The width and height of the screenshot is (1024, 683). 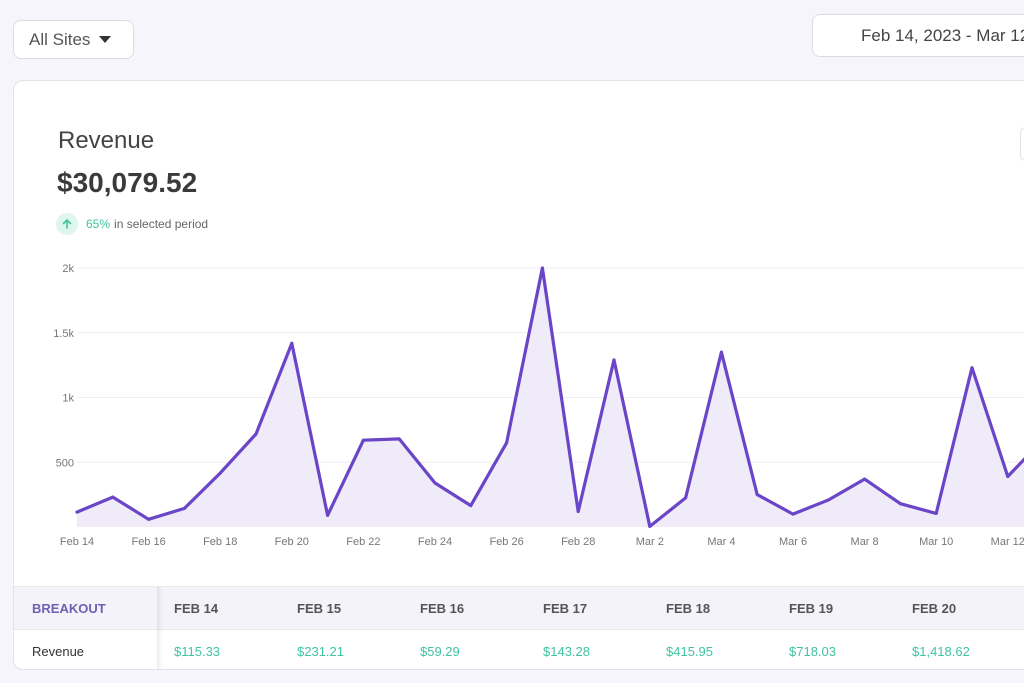 What do you see at coordinates (689, 651) in the screenshot?
I see `breakout-col-value: $415.95` at bounding box center [689, 651].